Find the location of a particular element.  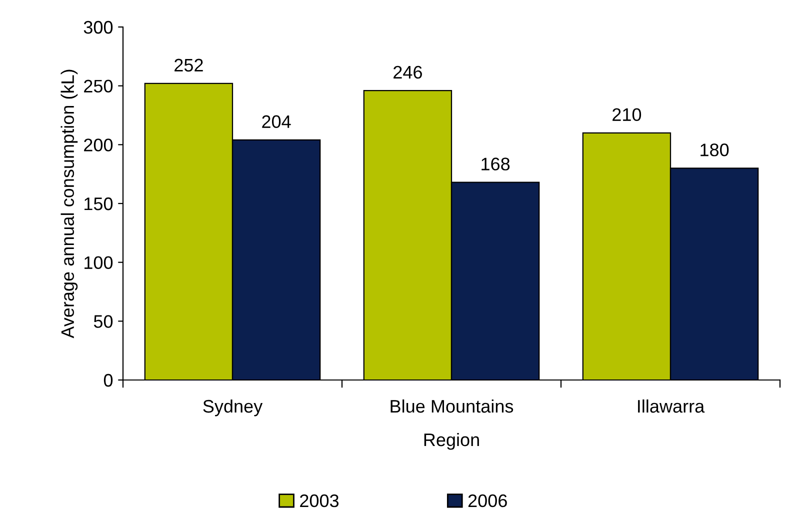

data-label: 252 is located at coordinates (188, 65).